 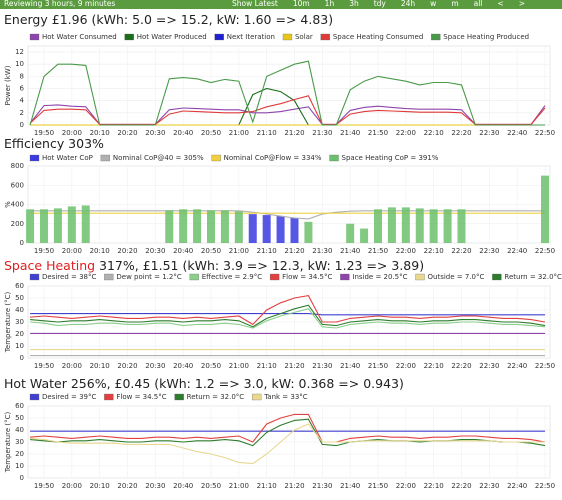 I want to click on legend-label: Dew point = 1.2°C, so click(x=148, y=277).